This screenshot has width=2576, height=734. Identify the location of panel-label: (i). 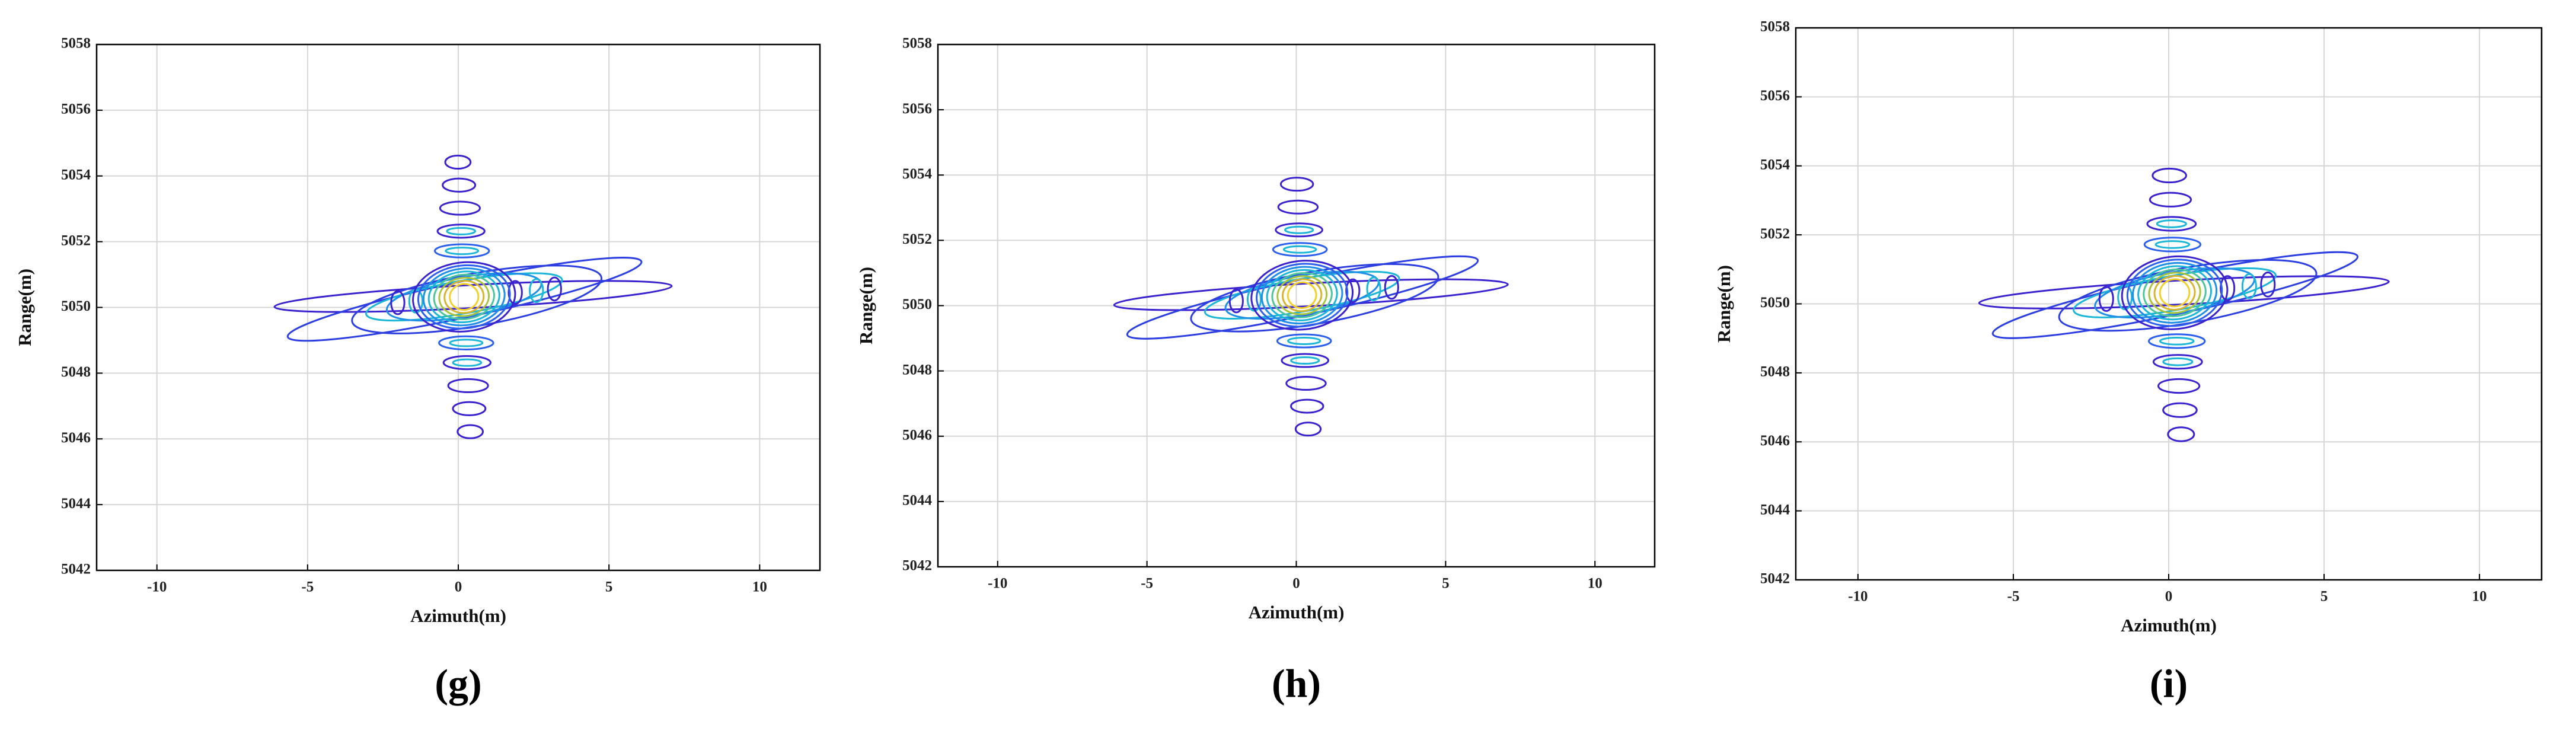
(2169, 683).